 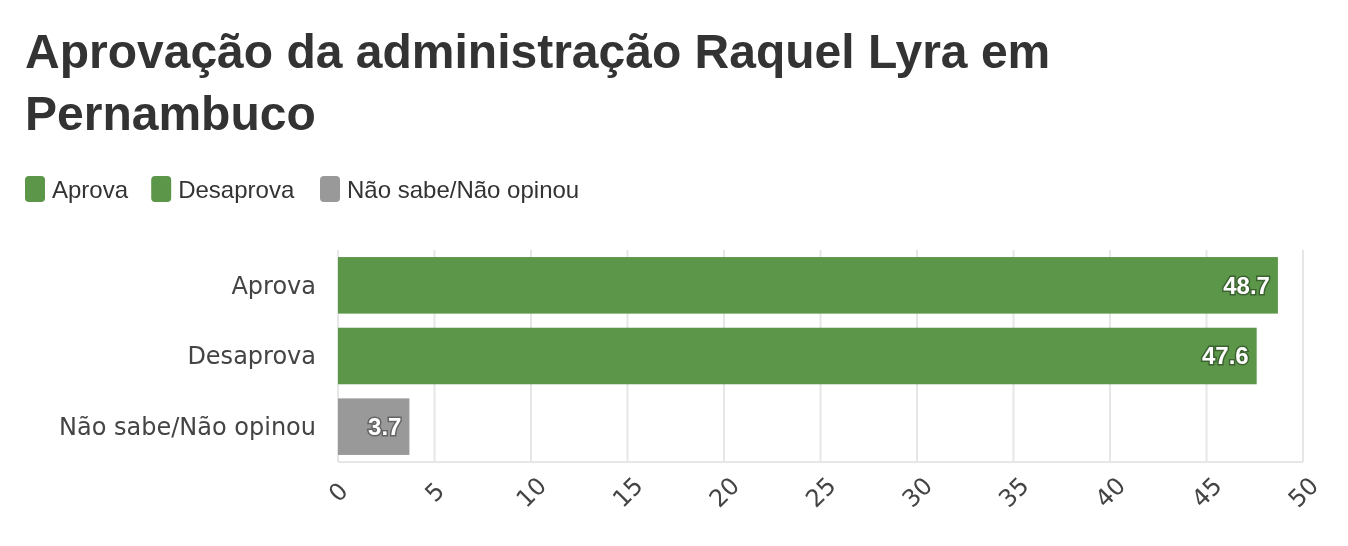 I want to click on x-tick-label: 35, so click(x=1014, y=492).